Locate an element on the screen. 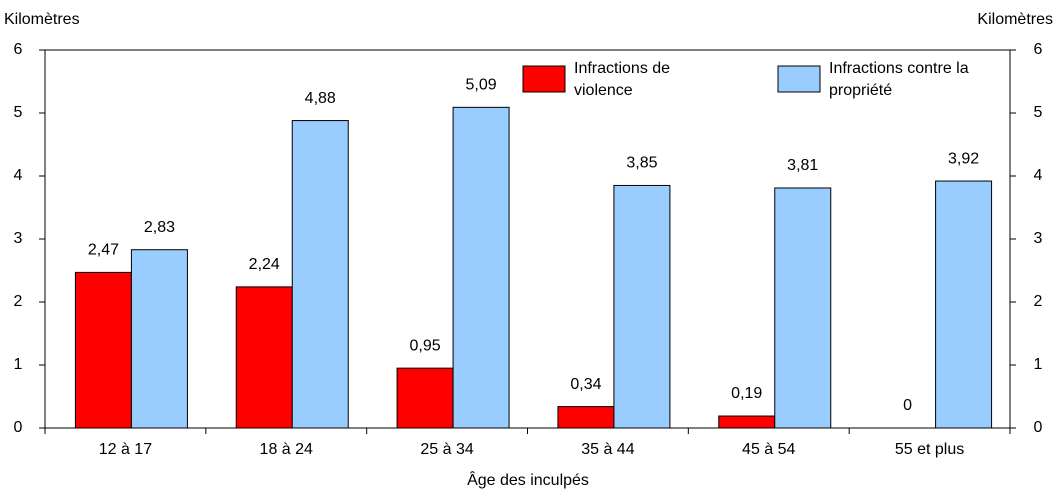 The image size is (1057, 495). x-axis-label: Âge des inculpés is located at coordinates (528, 479).